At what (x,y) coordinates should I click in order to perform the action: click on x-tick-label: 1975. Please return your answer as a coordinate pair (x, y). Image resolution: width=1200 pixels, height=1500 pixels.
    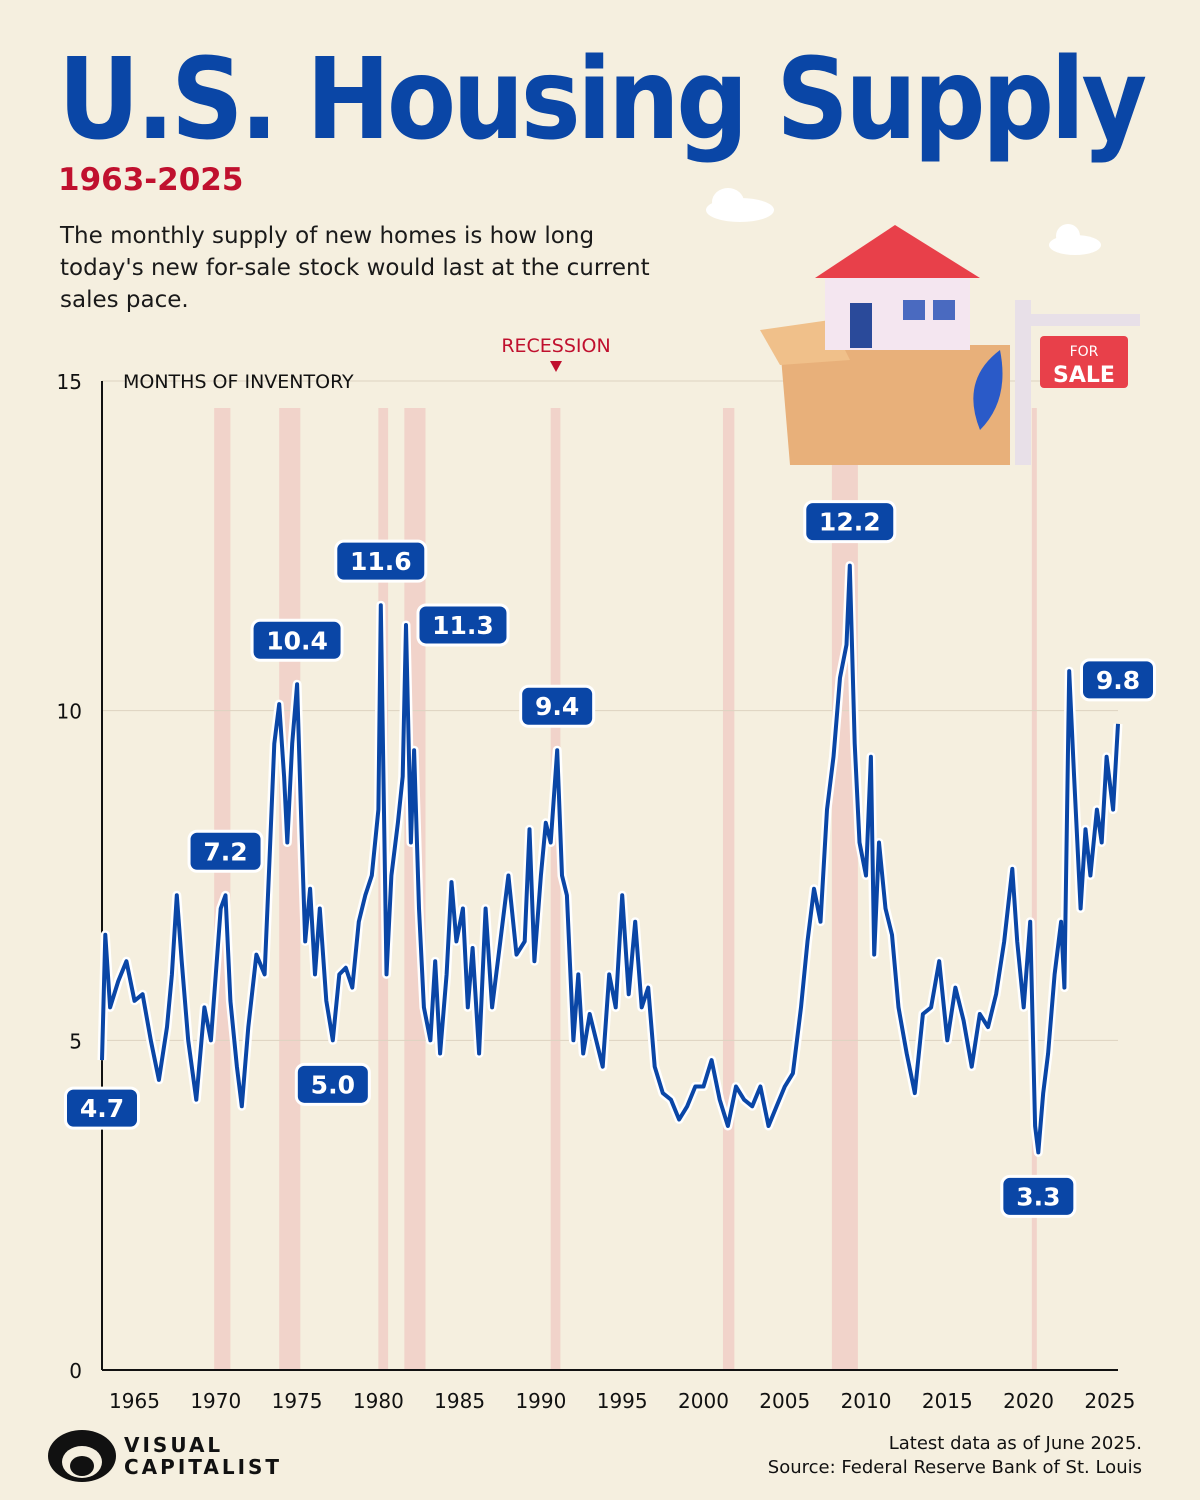
    Looking at the image, I should click on (297, 1401).